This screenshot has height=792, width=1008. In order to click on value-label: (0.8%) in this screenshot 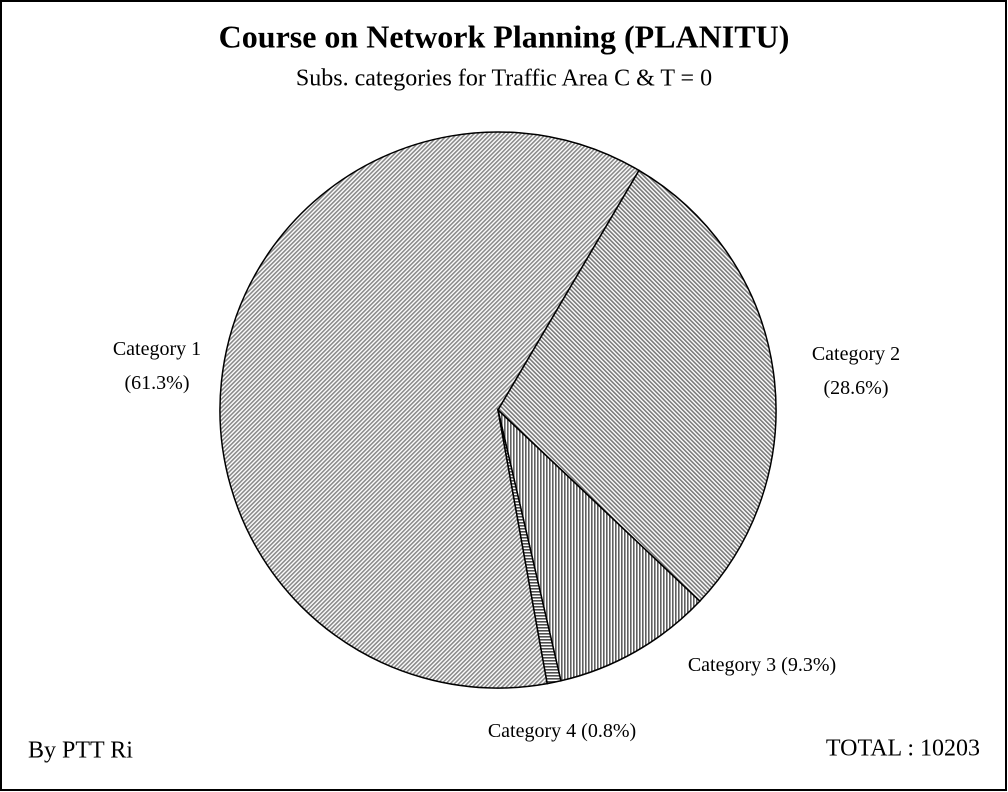, I will do `click(608, 731)`.